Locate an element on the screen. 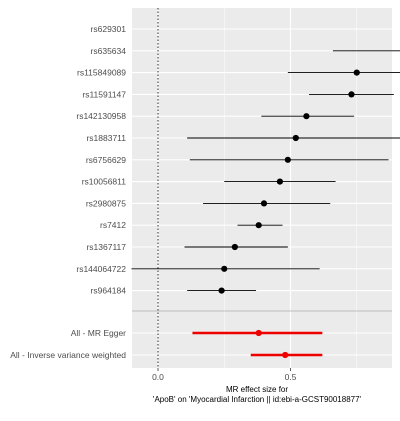  x-tick-label: 0.0 is located at coordinates (158, 377).